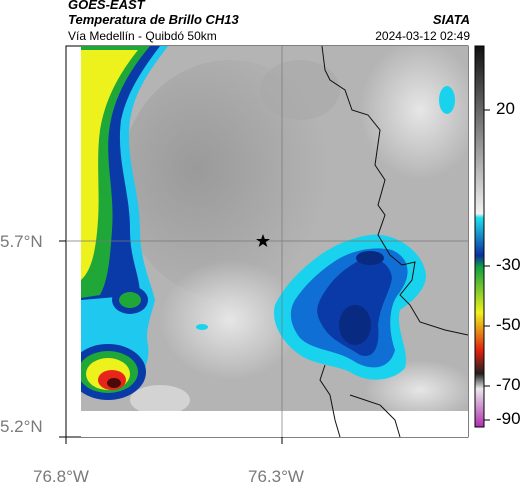  What do you see at coordinates (21, 426) in the screenshot?
I see `lat-label: 5.2°N` at bounding box center [21, 426].